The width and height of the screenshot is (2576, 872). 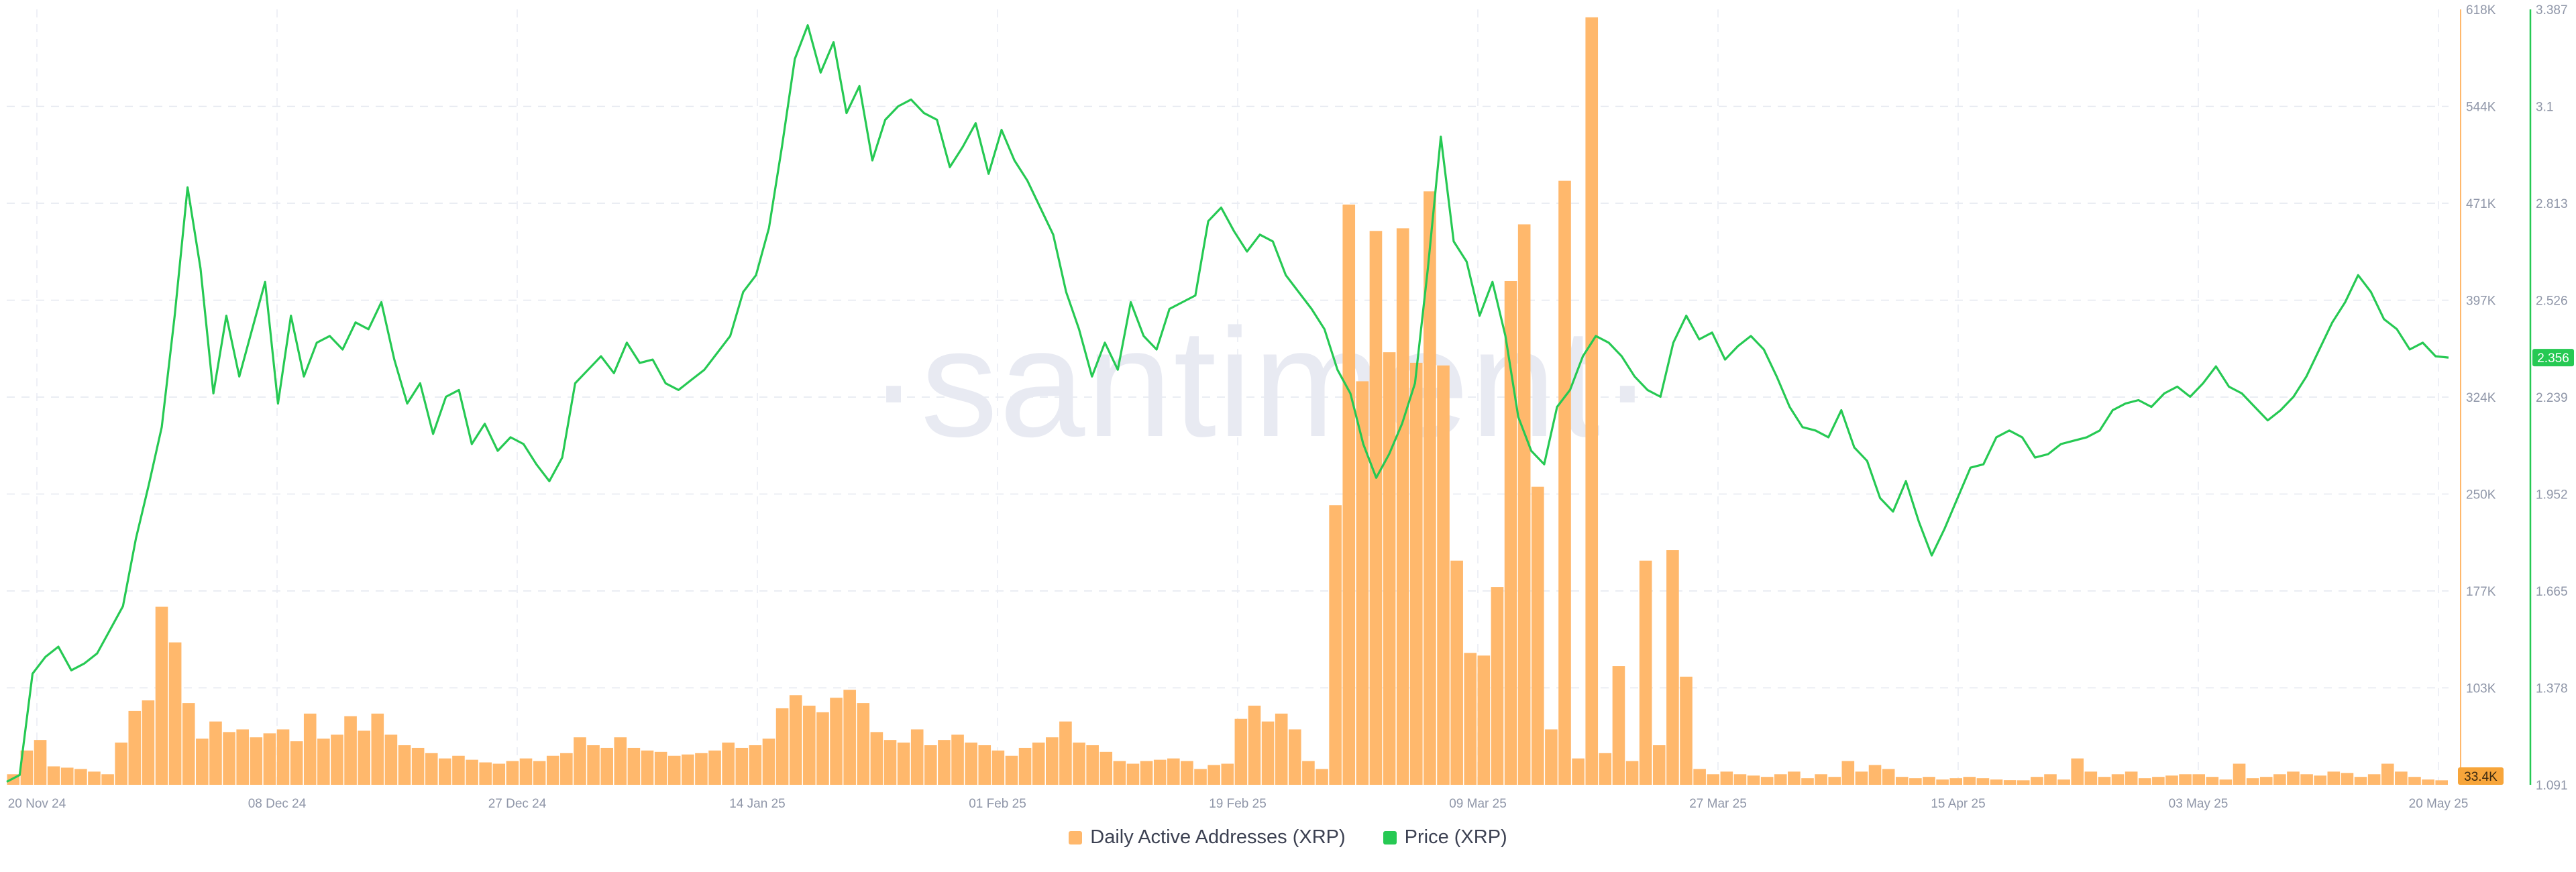 I want to click on legend-item-price: Price (XRP), so click(x=1445, y=837).